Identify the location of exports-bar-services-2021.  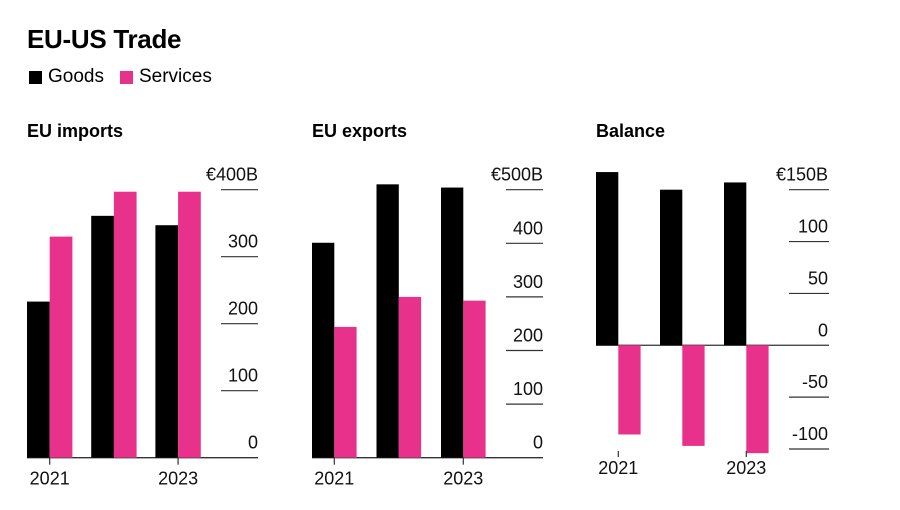
(345, 392).